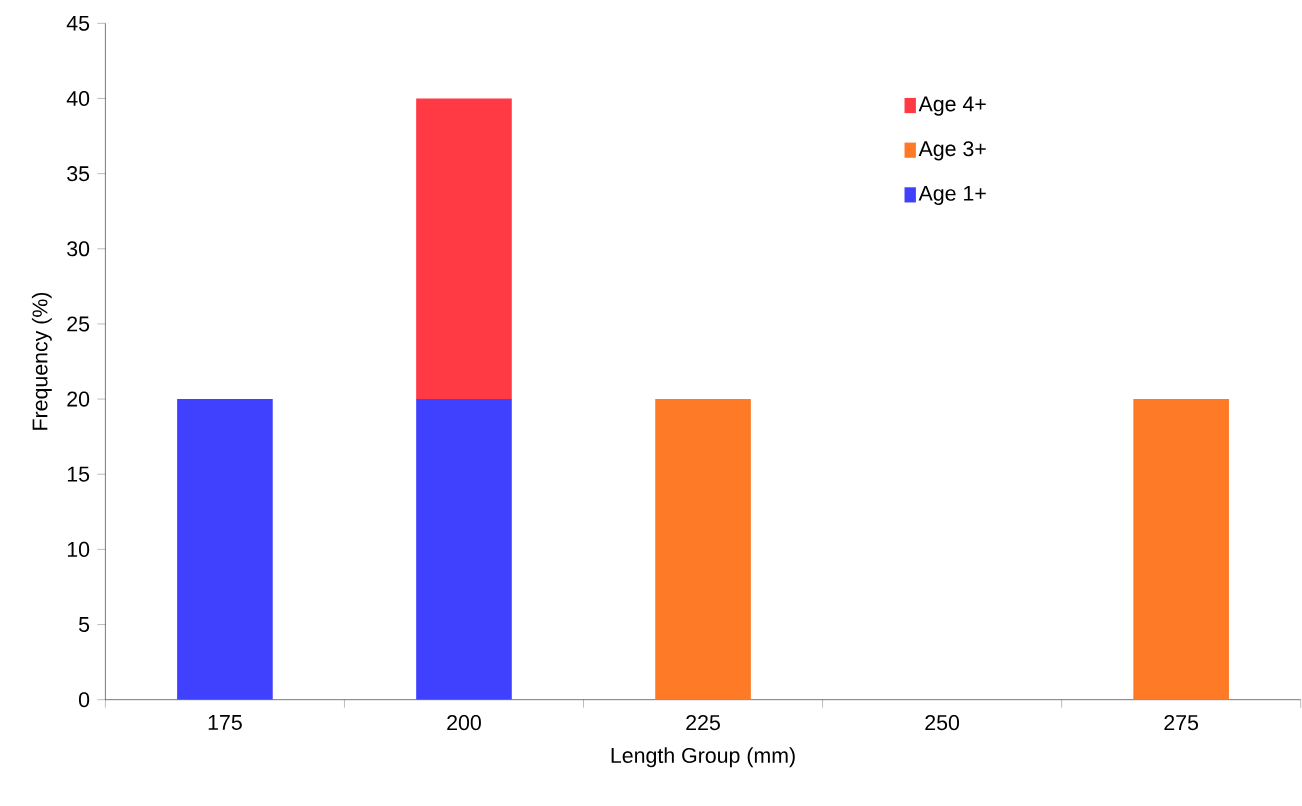 Image resolution: width=1302 pixels, height=806 pixels. I want to click on x-tick-label: 225, so click(703, 723).